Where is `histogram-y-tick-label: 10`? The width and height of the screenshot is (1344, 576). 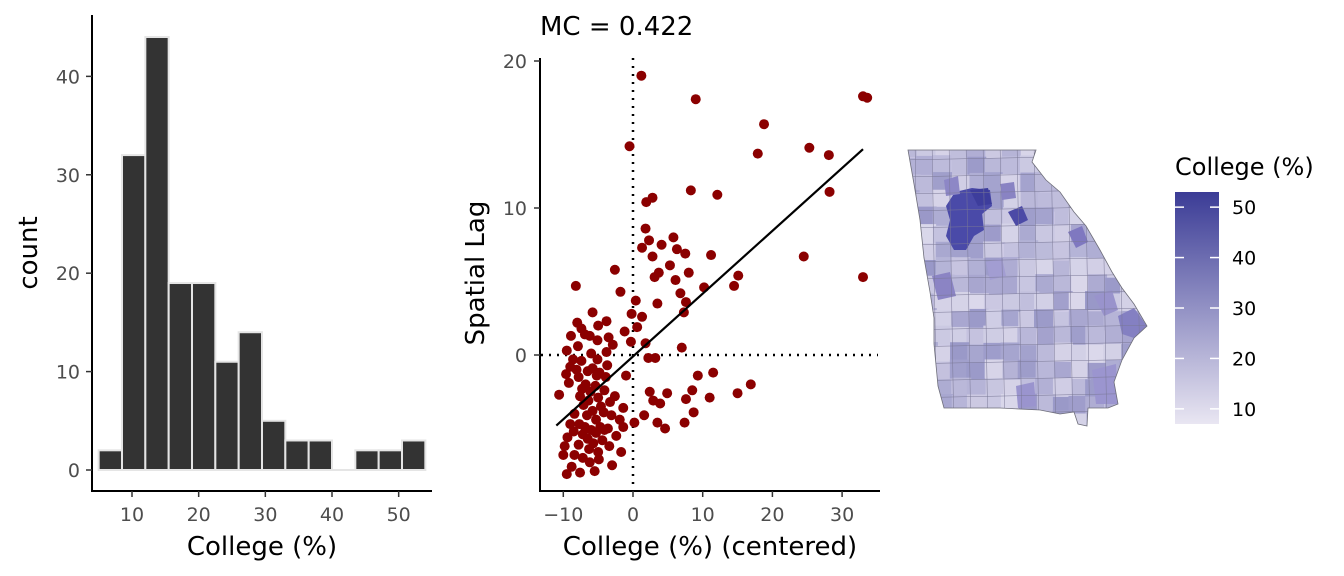 histogram-y-tick-label: 10 is located at coordinates (68, 373).